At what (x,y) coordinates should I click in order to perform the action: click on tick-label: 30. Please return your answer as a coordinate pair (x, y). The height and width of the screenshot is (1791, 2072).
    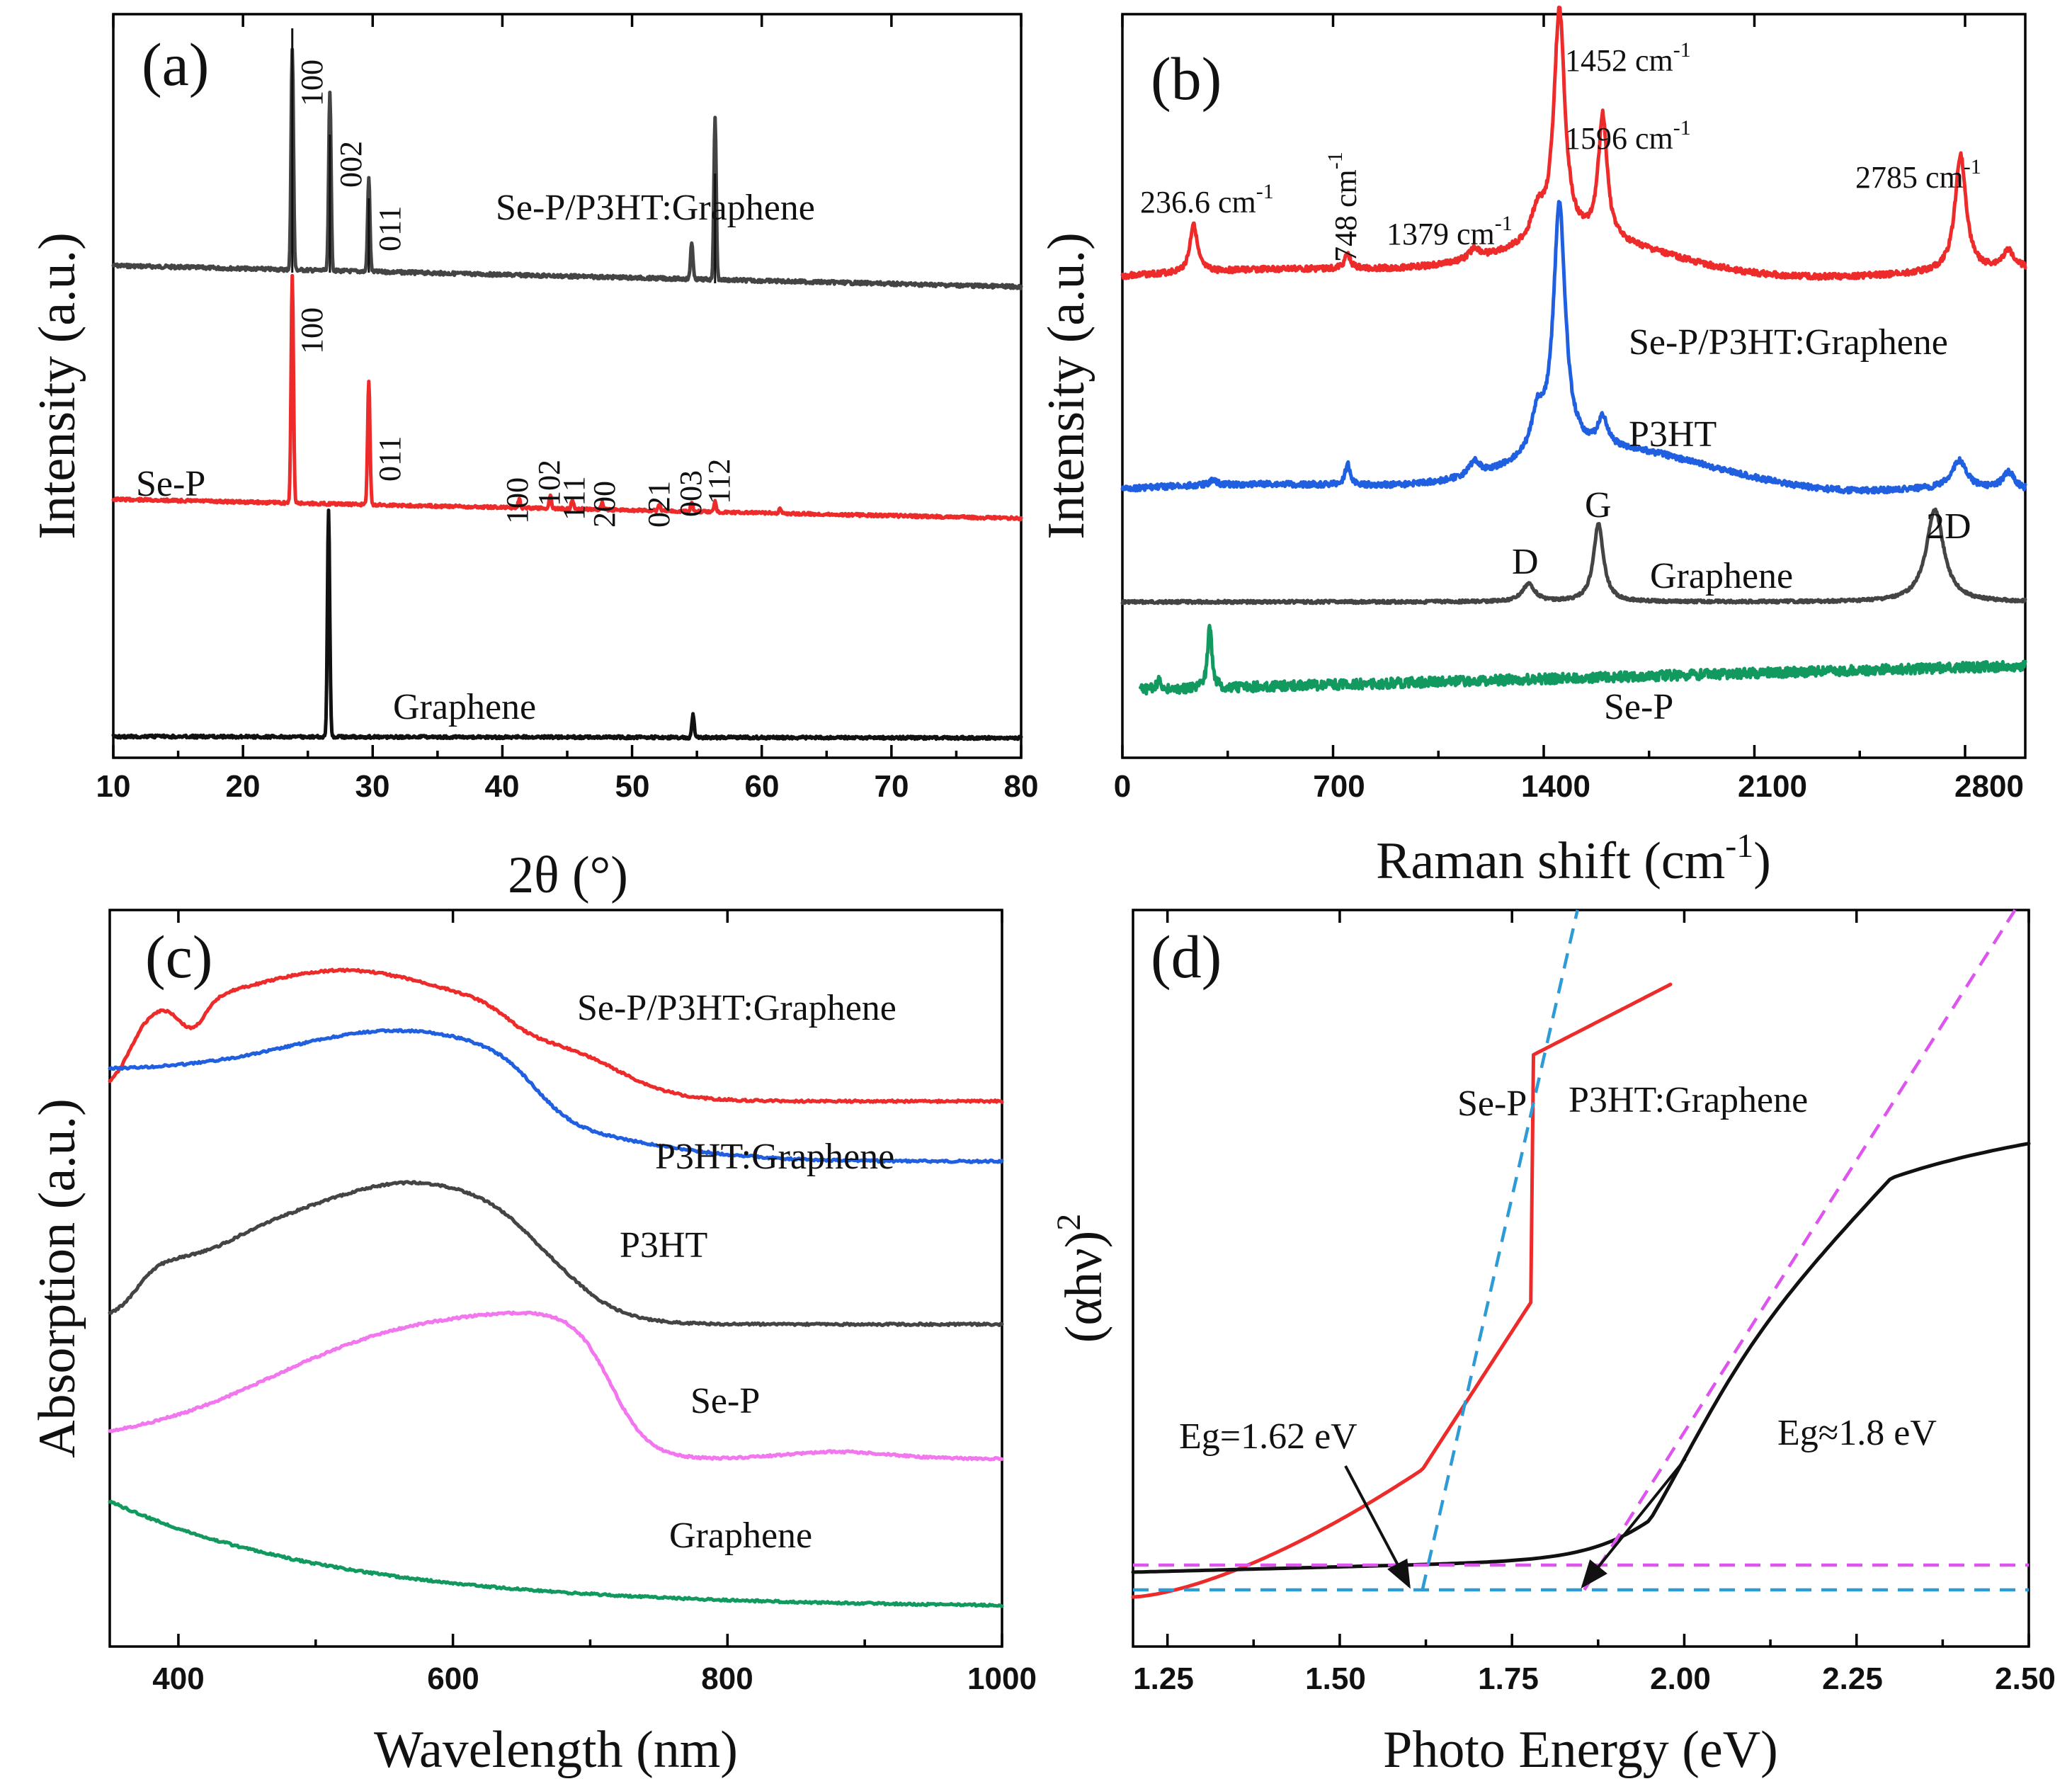
    Looking at the image, I should click on (372, 787).